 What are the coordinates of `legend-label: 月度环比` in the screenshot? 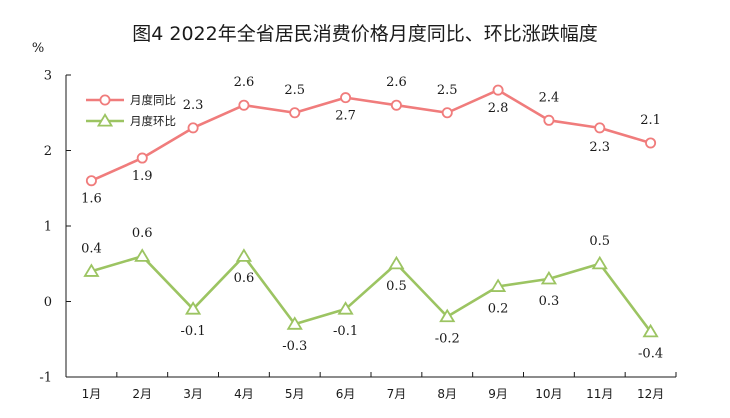 It's located at (153, 121).